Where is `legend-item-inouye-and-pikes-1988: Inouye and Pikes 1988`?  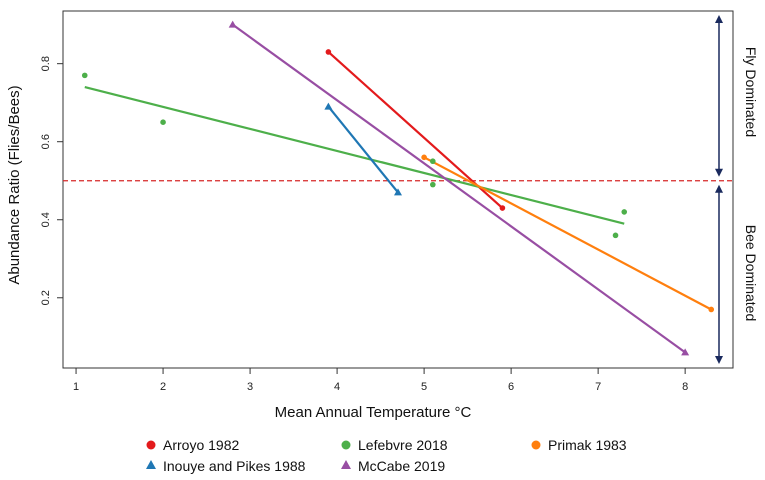
legend-item-inouye-and-pikes-1988: Inouye and Pikes 1988 is located at coordinates (226, 466).